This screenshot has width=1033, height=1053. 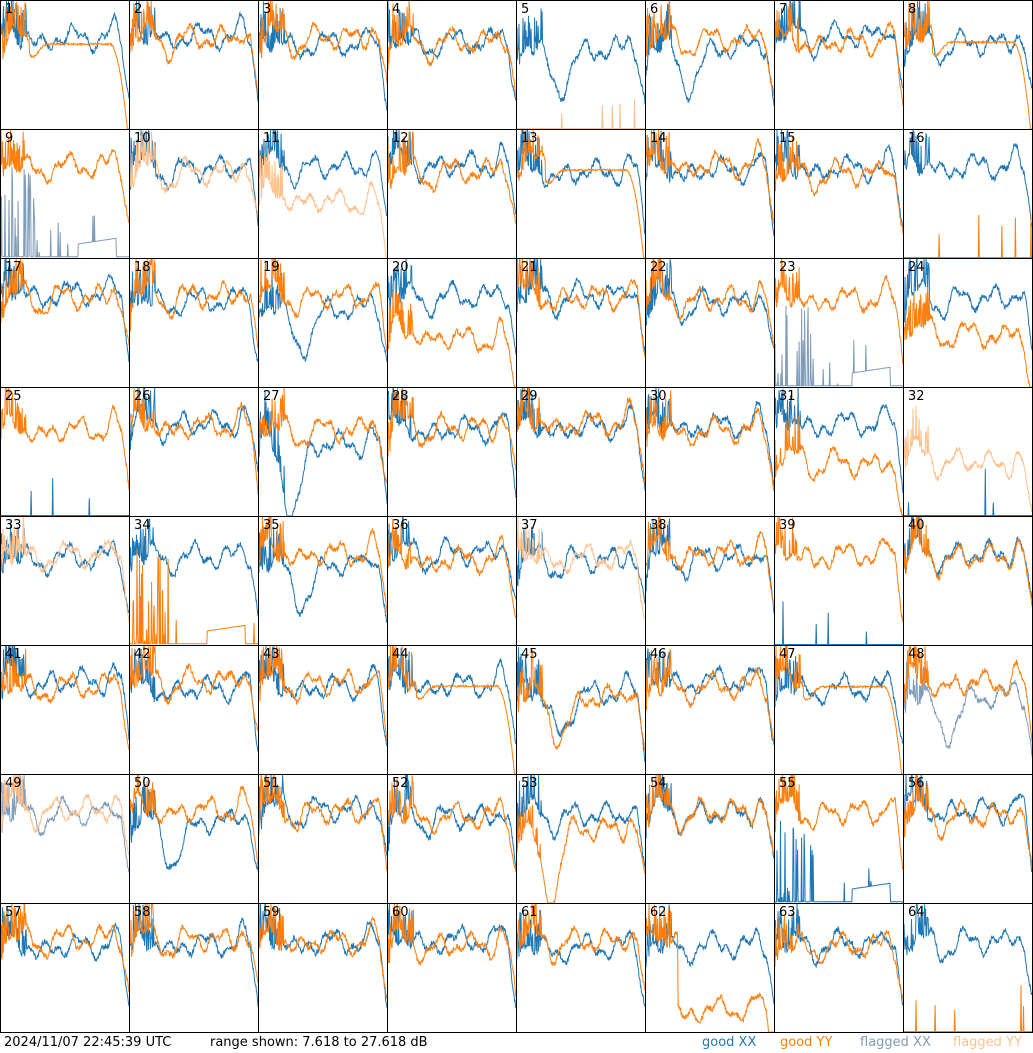 I want to click on tile-25: 25, so click(x=65, y=452).